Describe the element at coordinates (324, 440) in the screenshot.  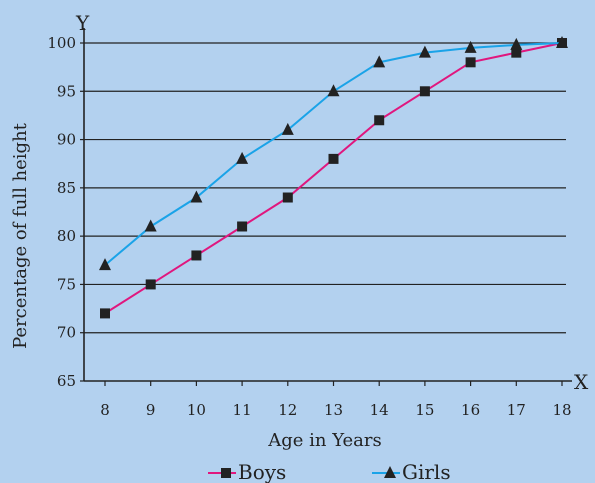
I see `x-axis-title: Age in Years` at that location.